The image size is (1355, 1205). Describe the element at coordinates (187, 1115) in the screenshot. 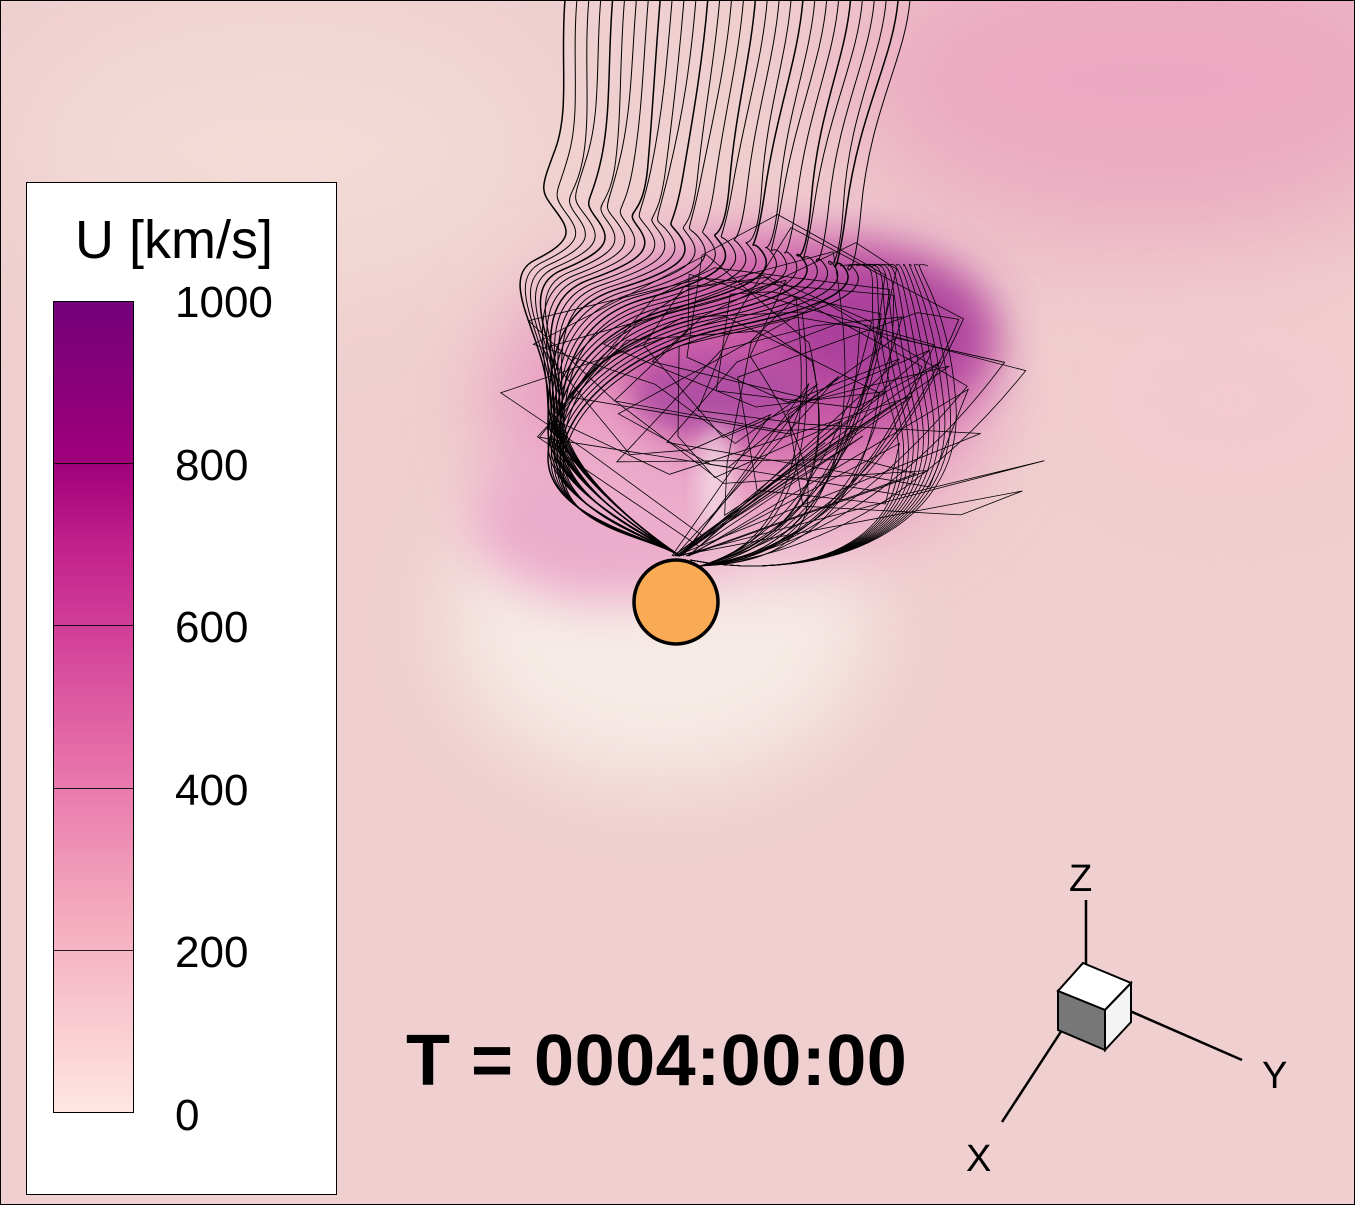

I see `legend-tick-label: 0` at that location.